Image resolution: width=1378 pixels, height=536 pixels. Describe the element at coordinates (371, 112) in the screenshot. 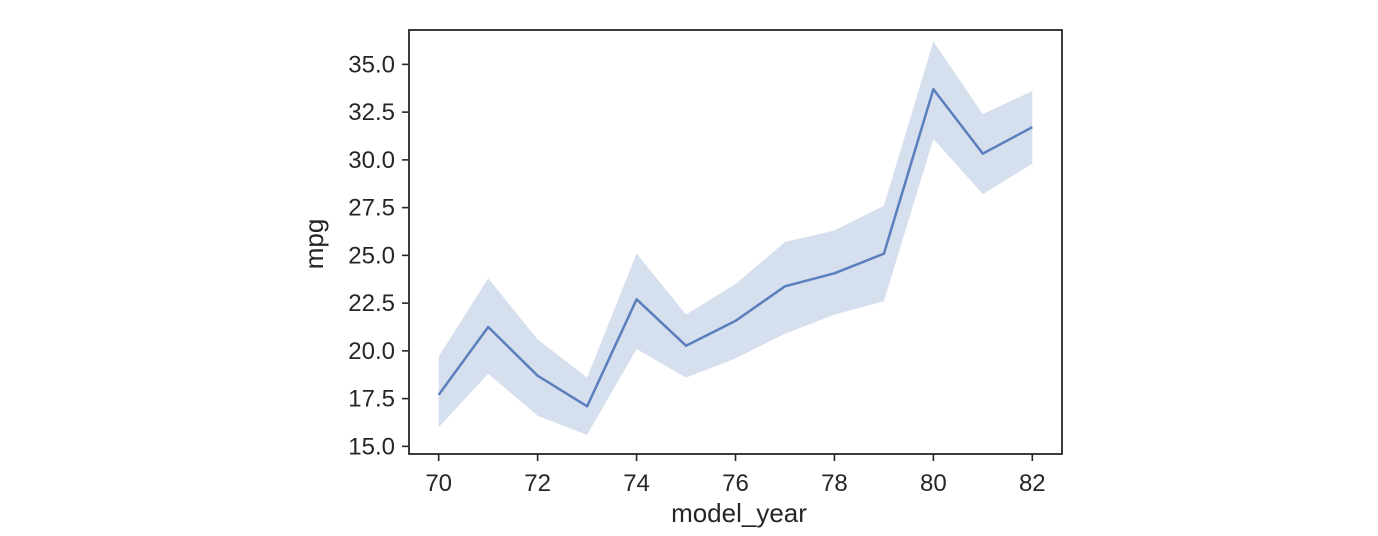

I see `y-tick-label: 32.5` at that location.